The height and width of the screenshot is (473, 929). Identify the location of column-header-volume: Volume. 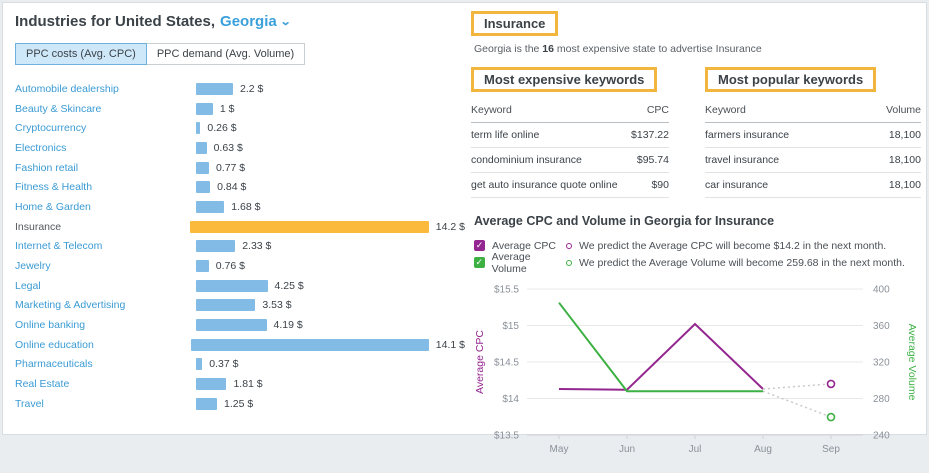
(889, 111).